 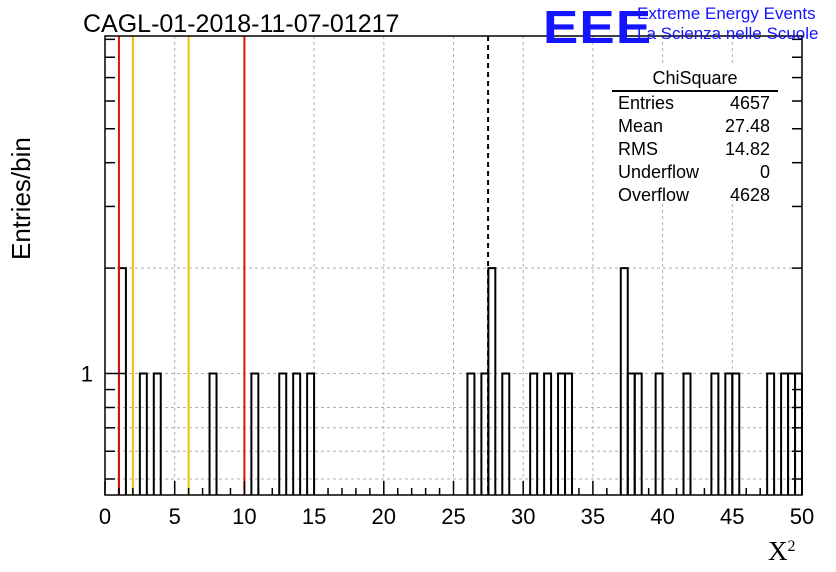 What do you see at coordinates (523, 516) in the screenshot?
I see `x-tick-label: 30` at bounding box center [523, 516].